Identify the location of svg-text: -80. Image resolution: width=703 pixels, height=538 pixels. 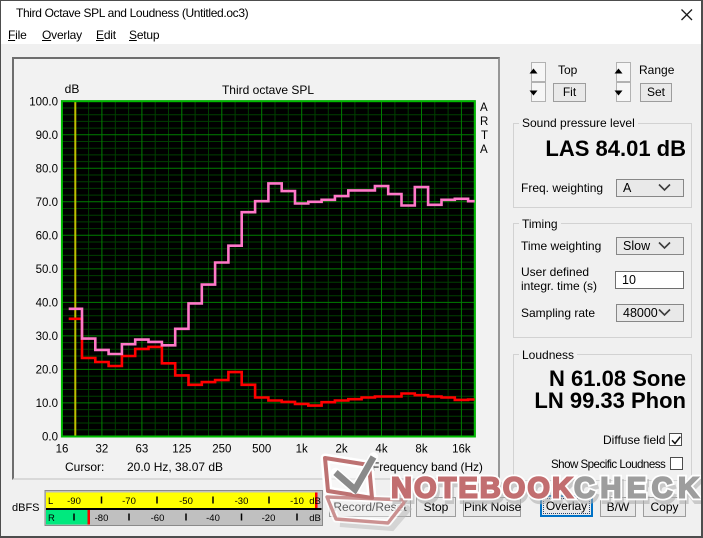
(102, 518).